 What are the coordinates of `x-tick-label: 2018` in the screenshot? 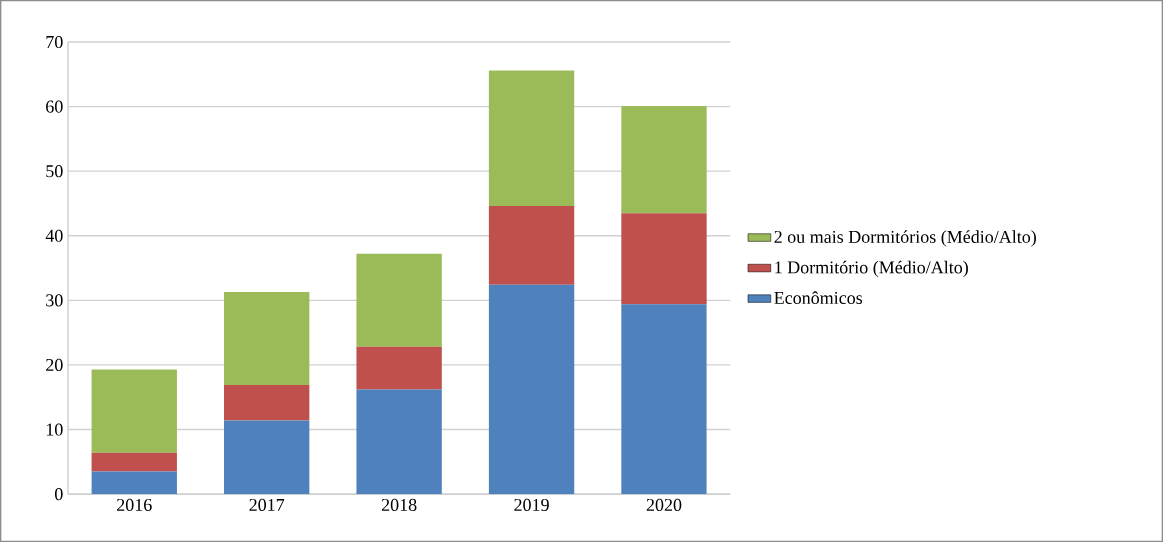 It's located at (399, 504).